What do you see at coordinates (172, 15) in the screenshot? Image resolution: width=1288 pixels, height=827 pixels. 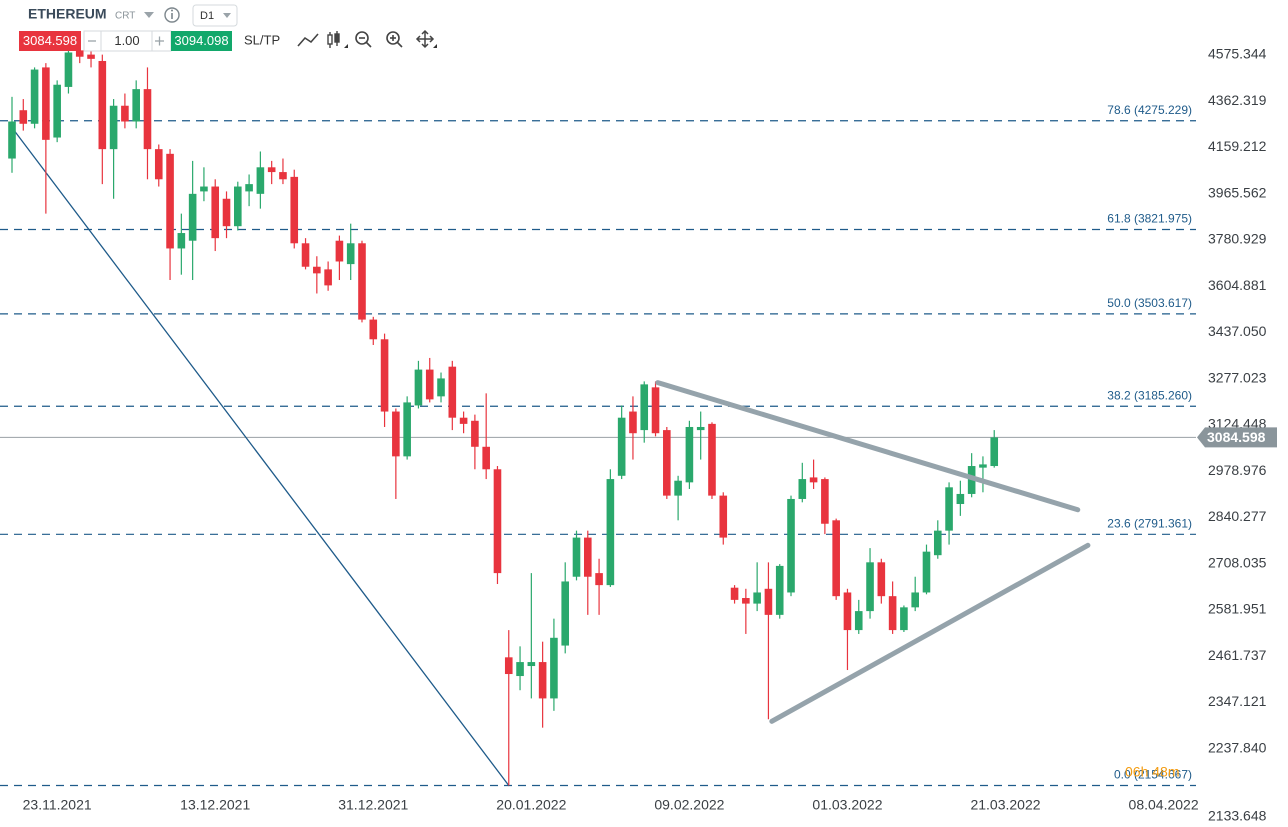 I see `info-icon` at bounding box center [172, 15].